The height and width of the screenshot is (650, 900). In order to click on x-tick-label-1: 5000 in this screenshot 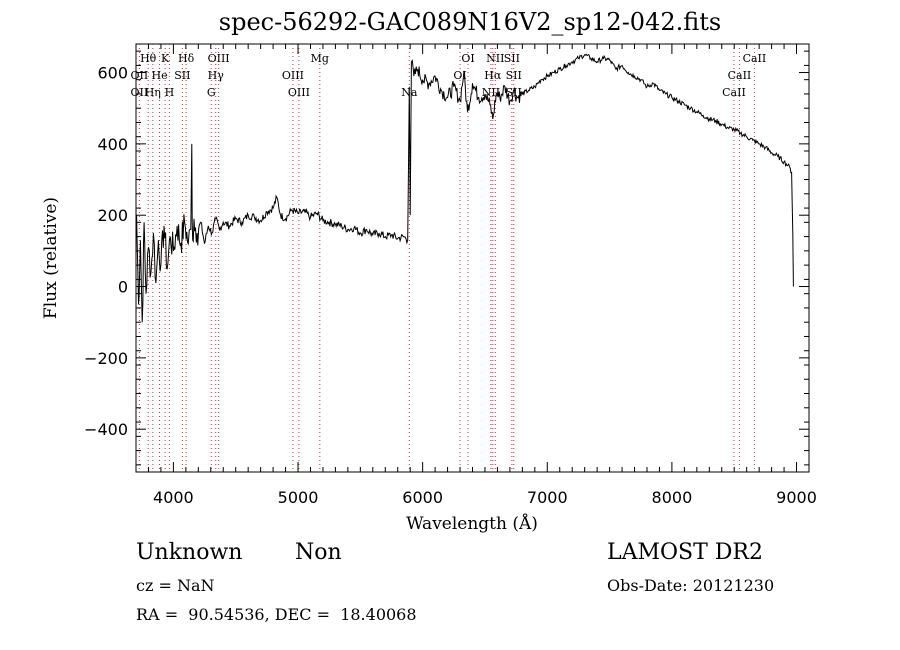, I will do `click(298, 497)`.